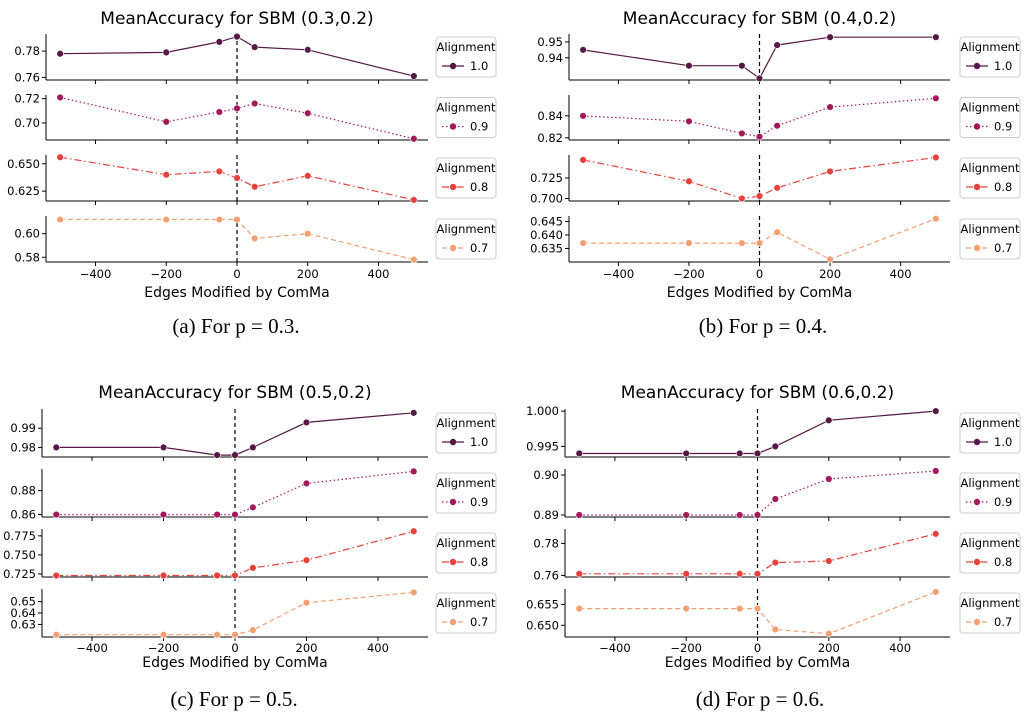 This screenshot has height=721, width=1027. I want to click on y-tick-label: 0.76, so click(27, 77).